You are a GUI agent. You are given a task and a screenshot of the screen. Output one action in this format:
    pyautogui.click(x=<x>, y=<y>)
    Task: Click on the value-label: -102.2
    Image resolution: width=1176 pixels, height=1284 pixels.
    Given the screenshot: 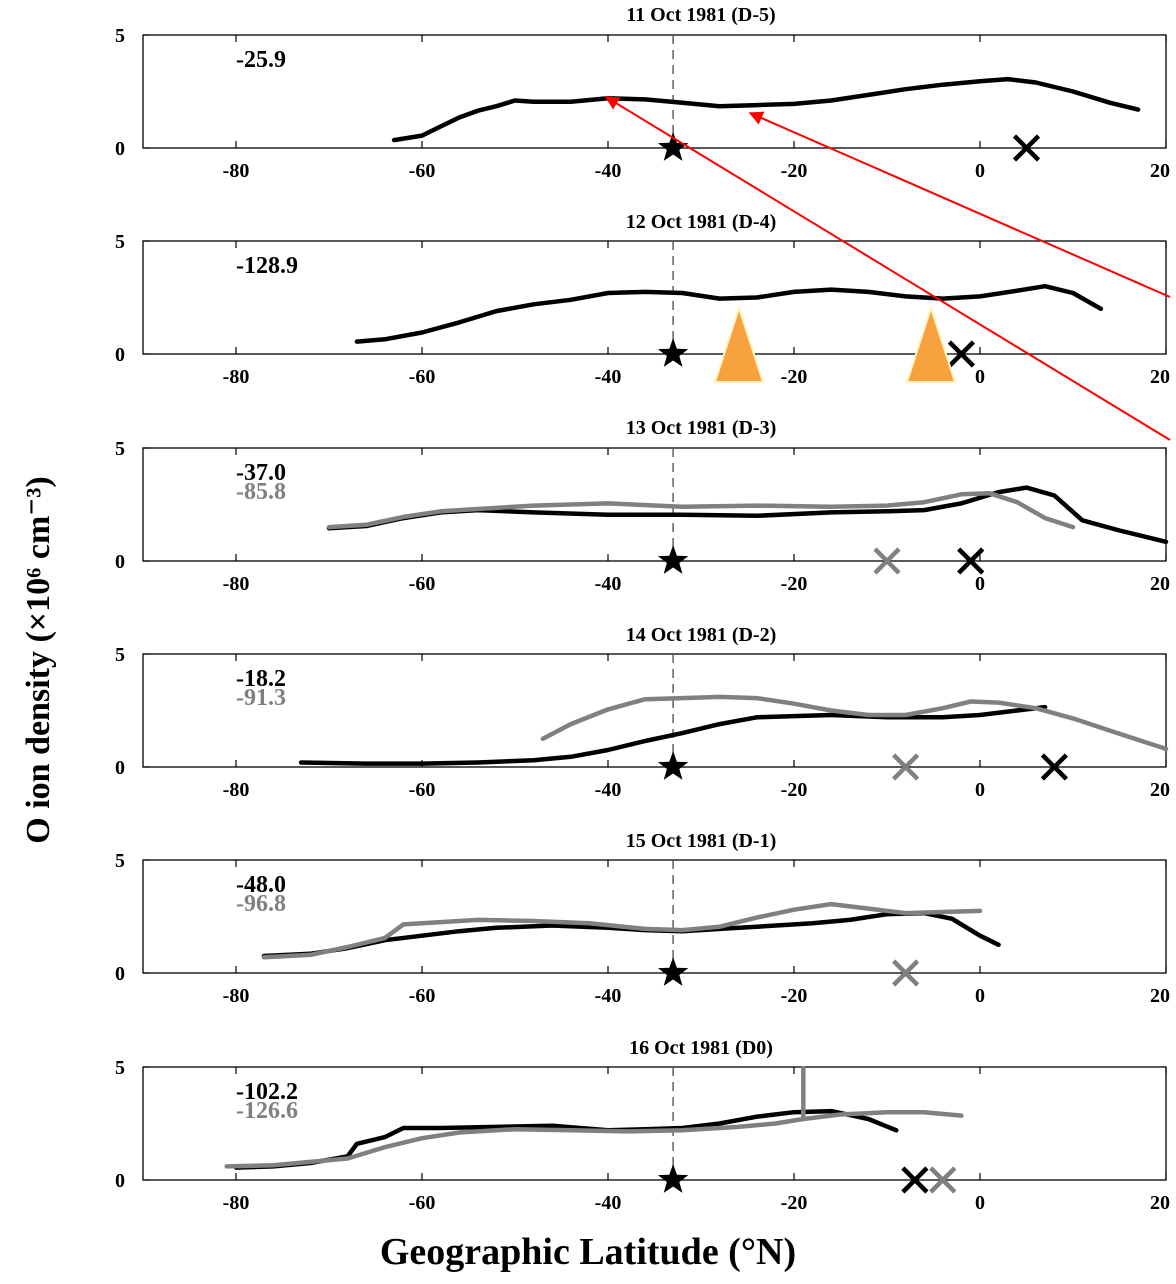 What is the action you would take?
    pyautogui.click(x=267, y=1092)
    